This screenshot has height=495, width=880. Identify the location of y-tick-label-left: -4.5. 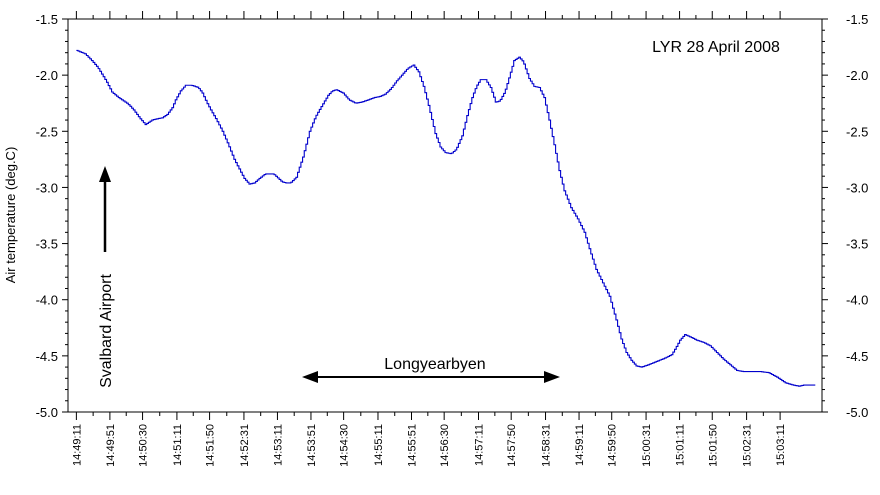
(47, 356).